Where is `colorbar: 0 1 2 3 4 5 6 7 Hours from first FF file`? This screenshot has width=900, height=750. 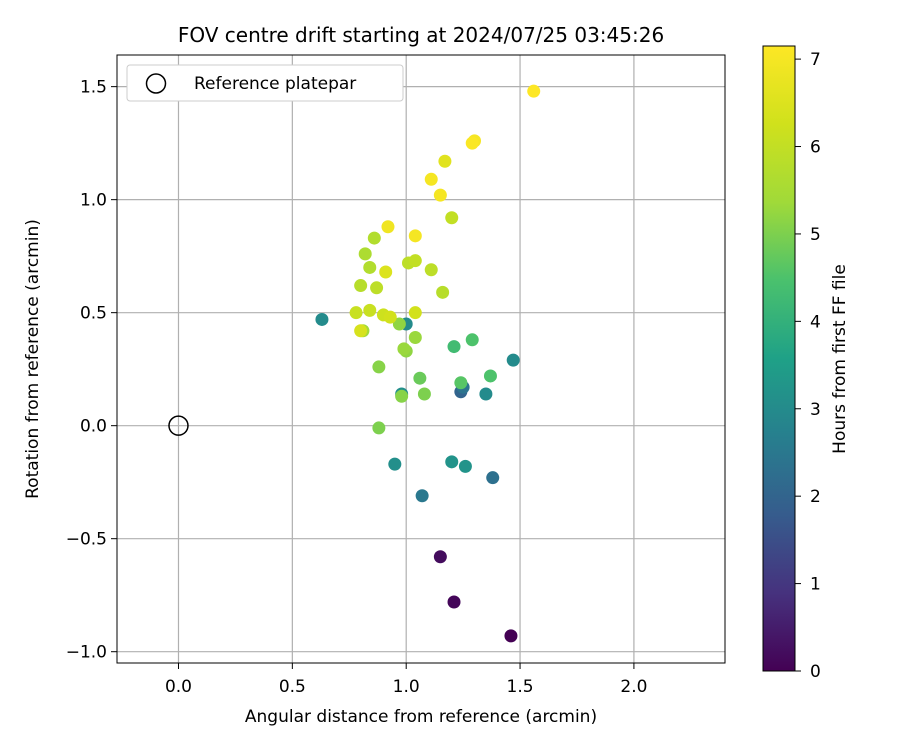 colorbar: 0 1 2 3 4 5 6 7 Hours from first FF file is located at coordinates (806, 363).